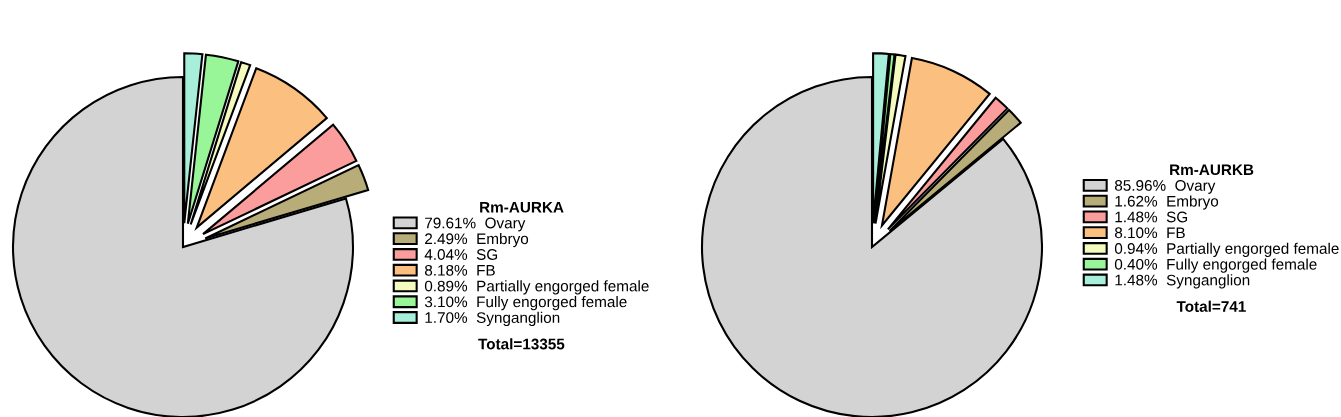 Image resolution: width=1341 pixels, height=417 pixels. What do you see at coordinates (477, 240) in the screenshot?
I see `legend-label: 2.49% Embryo` at bounding box center [477, 240].